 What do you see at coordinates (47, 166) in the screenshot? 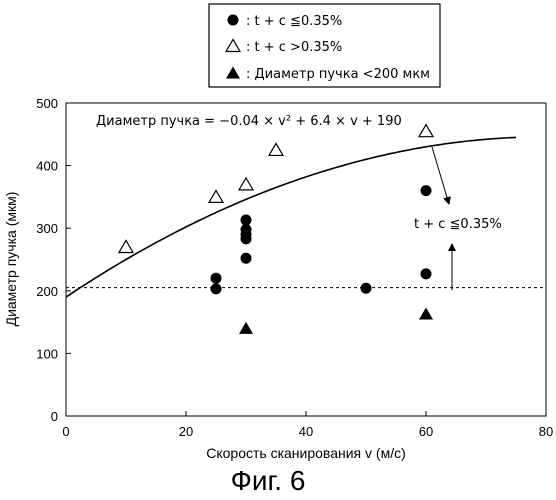
I see `y-tick-label-4: 400` at bounding box center [47, 166].